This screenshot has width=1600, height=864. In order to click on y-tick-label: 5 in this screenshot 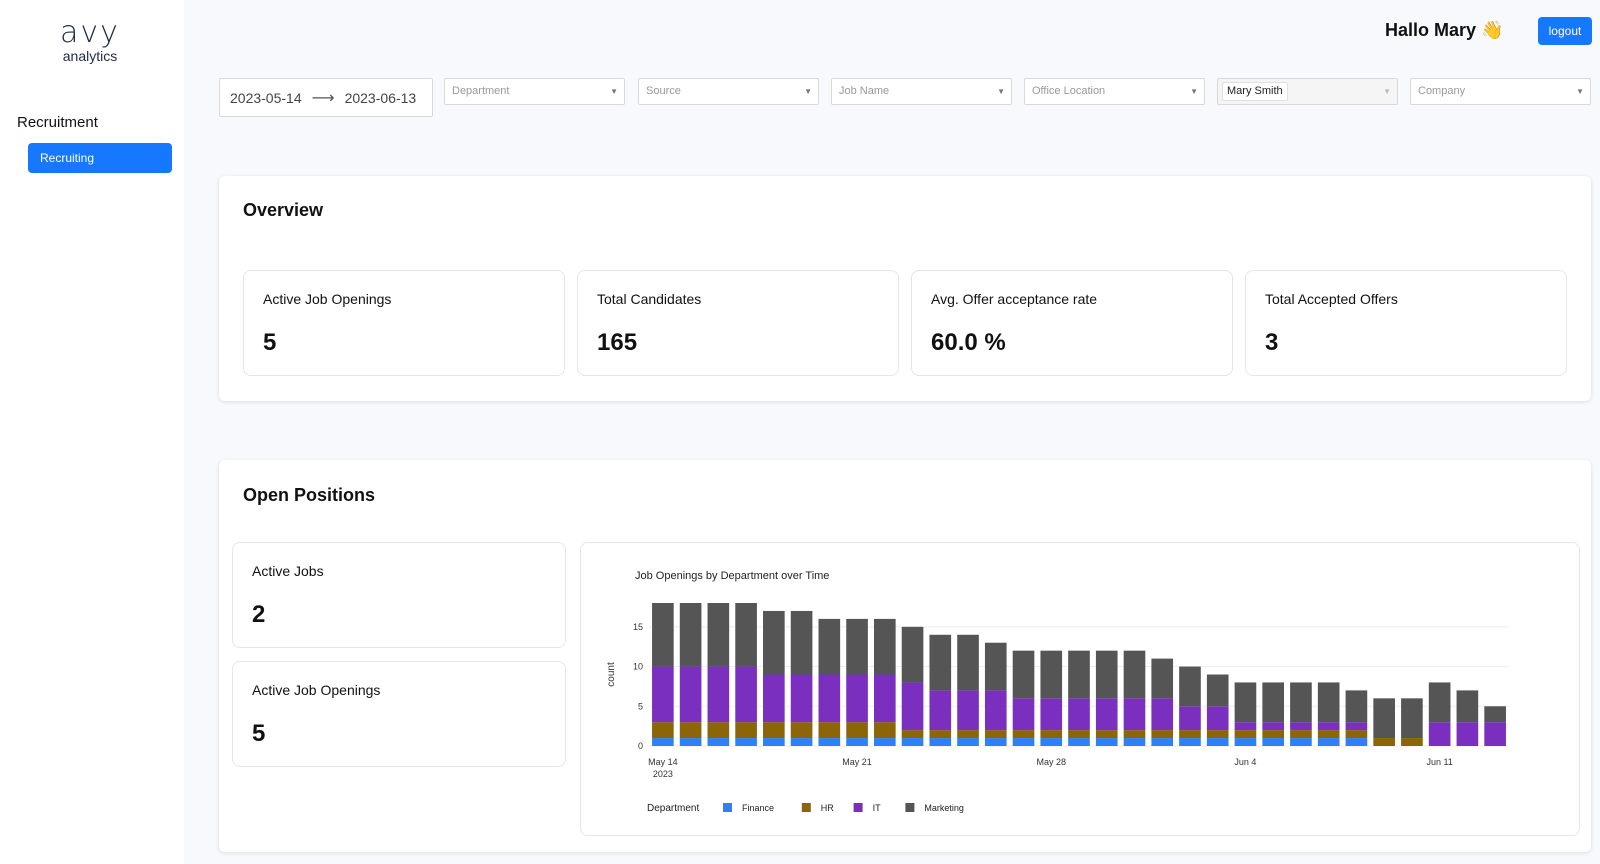, I will do `click(640, 706)`.